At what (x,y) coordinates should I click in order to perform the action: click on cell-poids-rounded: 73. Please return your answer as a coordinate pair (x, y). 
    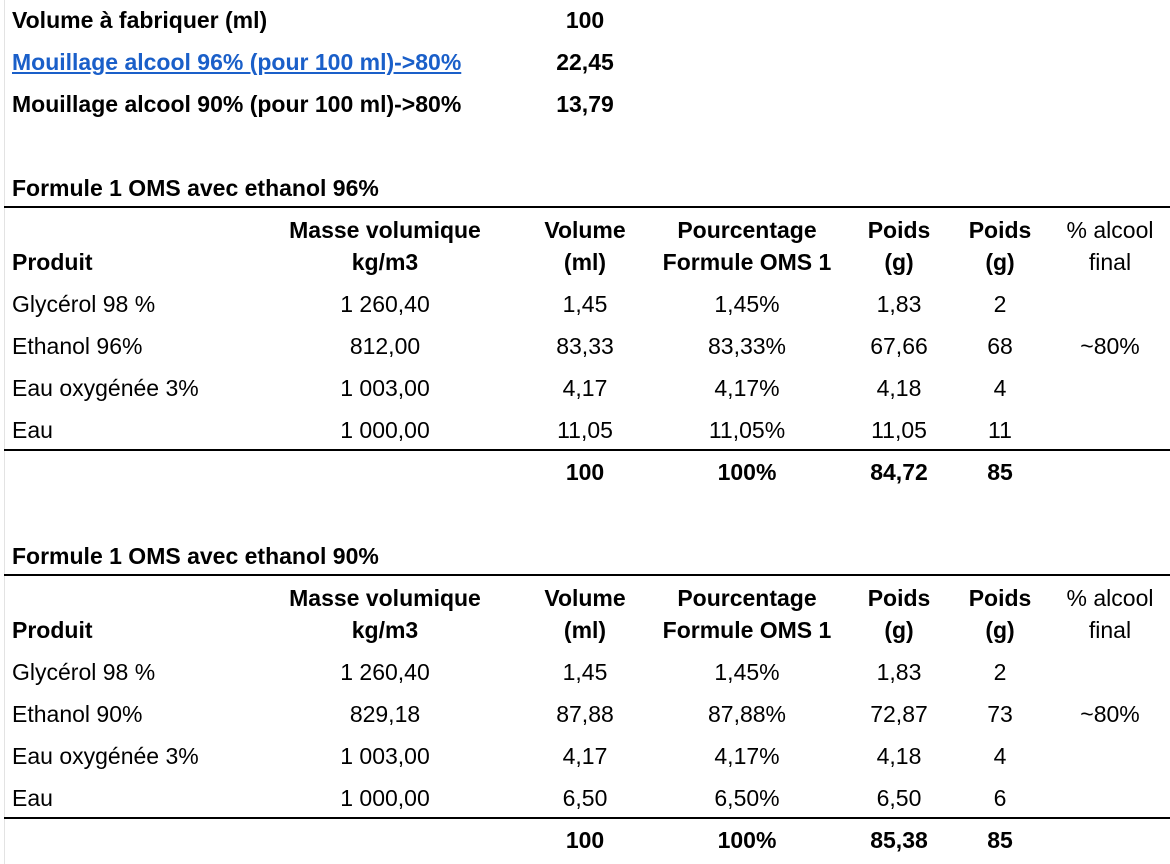
    Looking at the image, I should click on (1000, 714).